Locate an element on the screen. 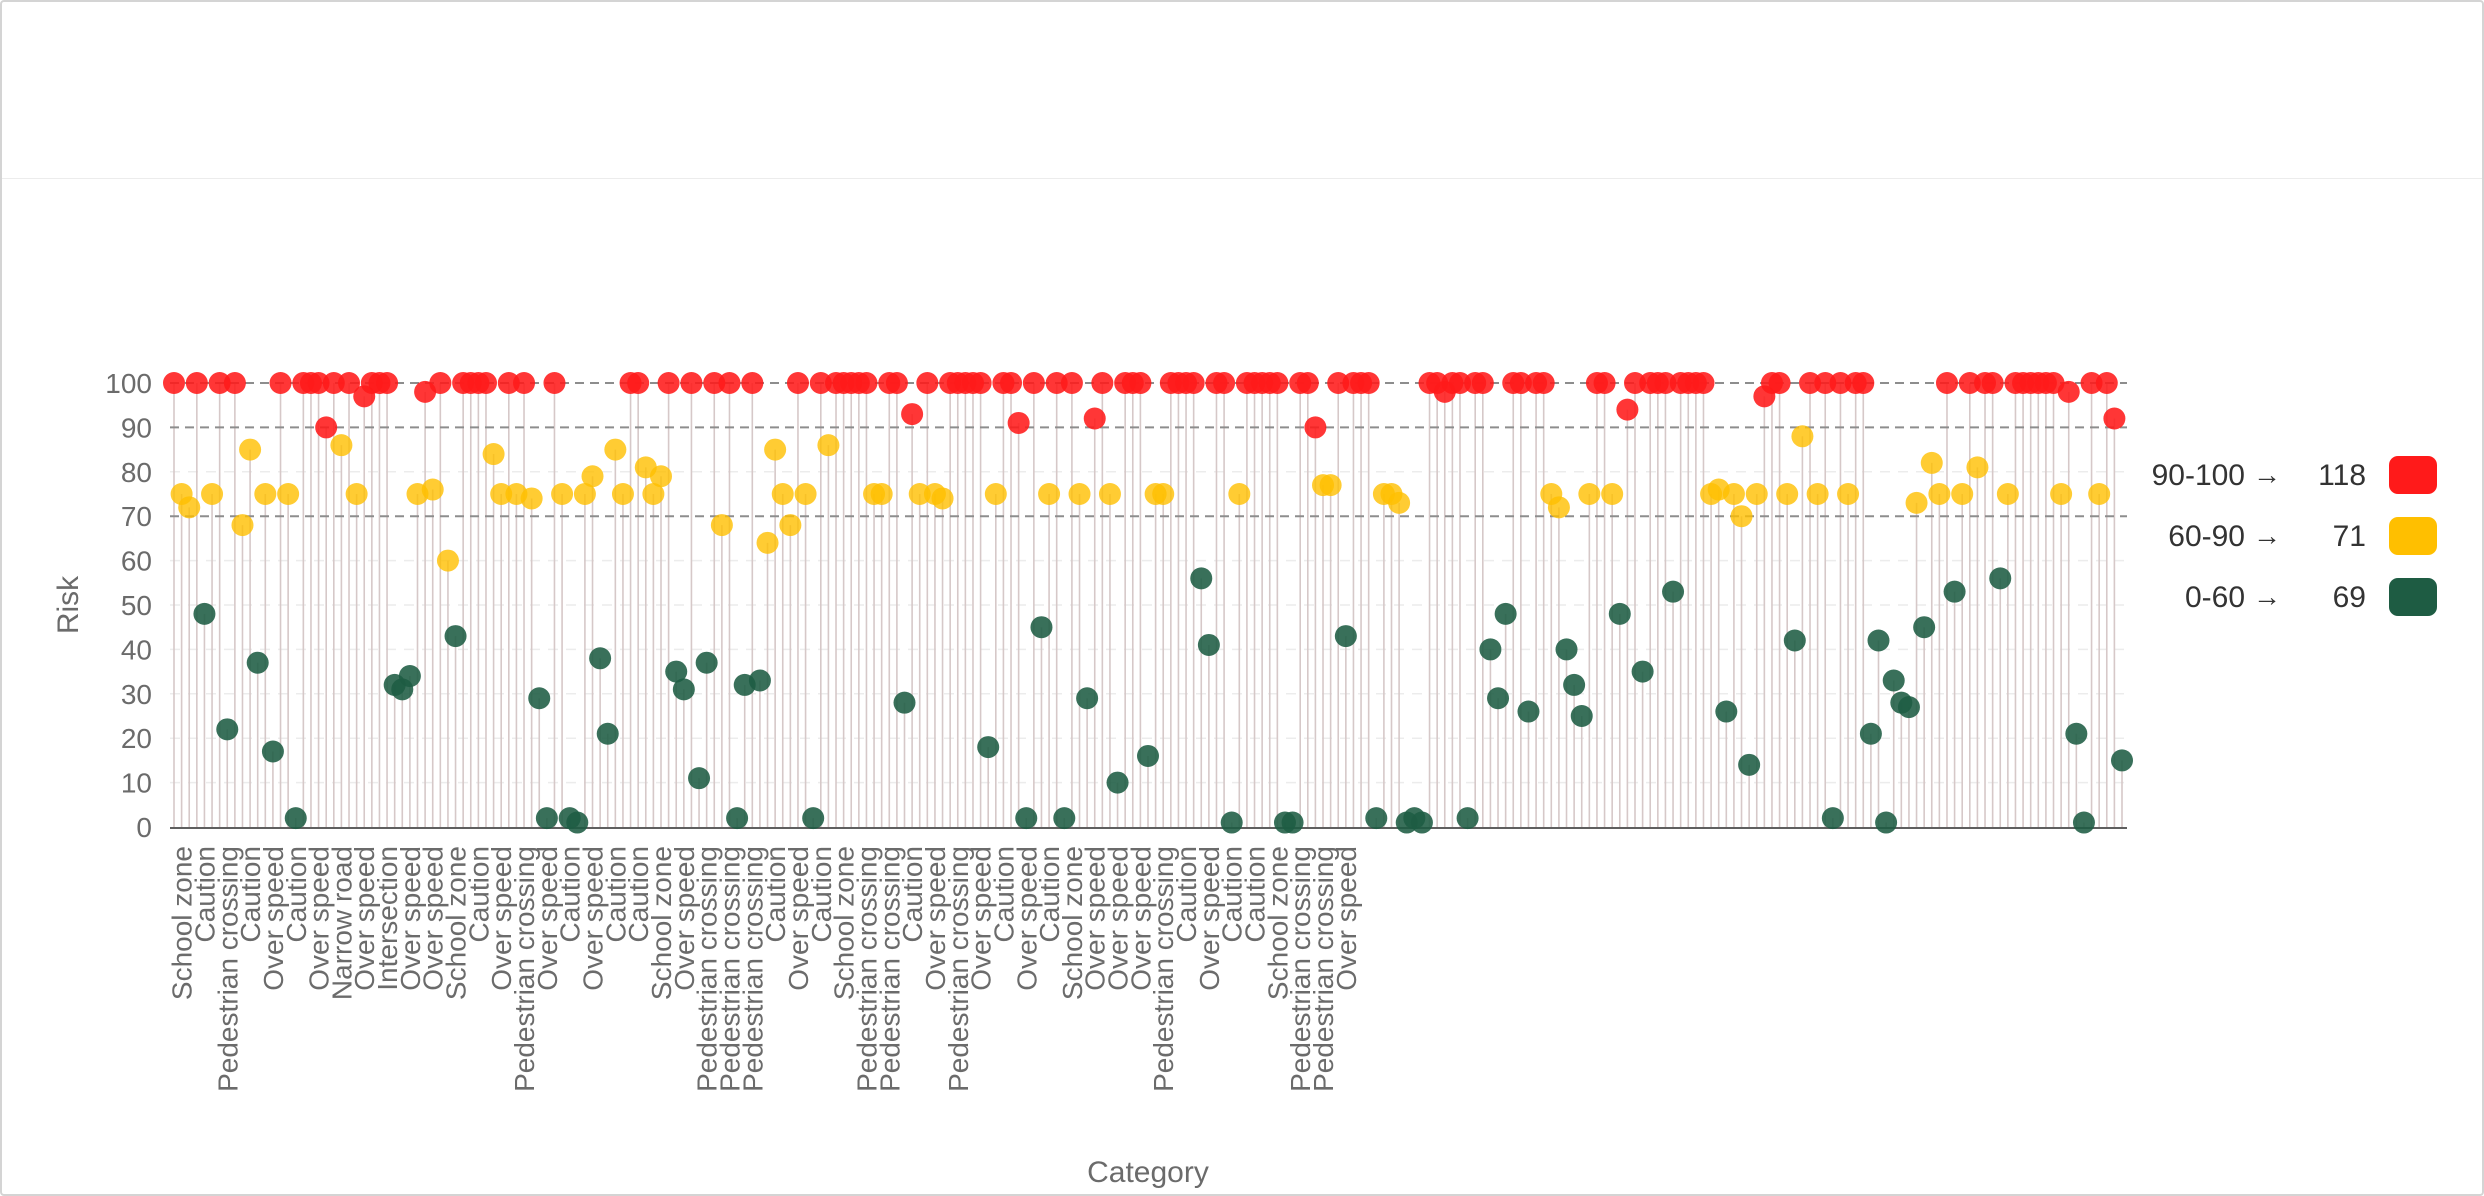 The width and height of the screenshot is (2484, 1196). y-tick-label: 30 is located at coordinates (136, 694).